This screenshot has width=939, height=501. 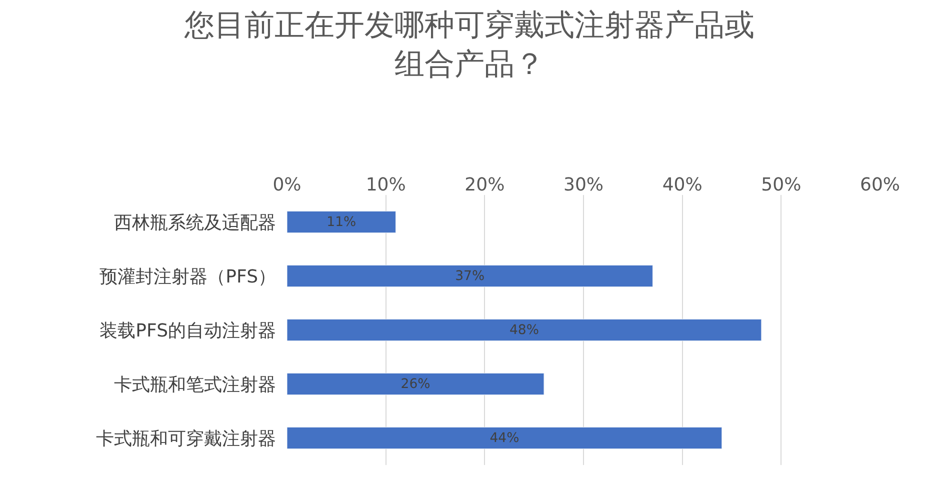 I want to click on data-label: 44%, so click(x=505, y=438).